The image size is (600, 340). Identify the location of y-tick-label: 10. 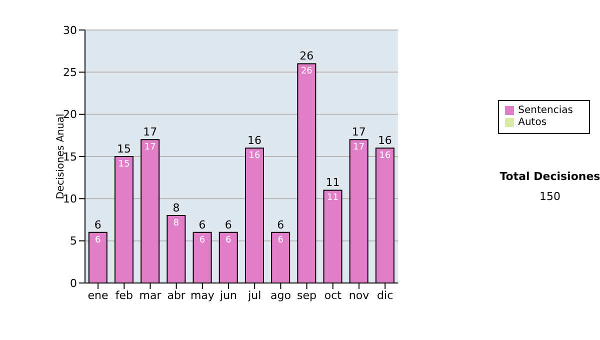
(70, 199).